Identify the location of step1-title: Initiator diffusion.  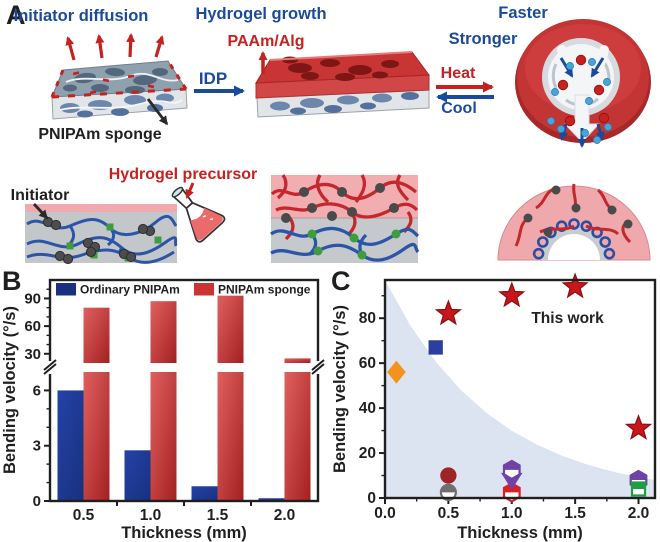
(81, 16).